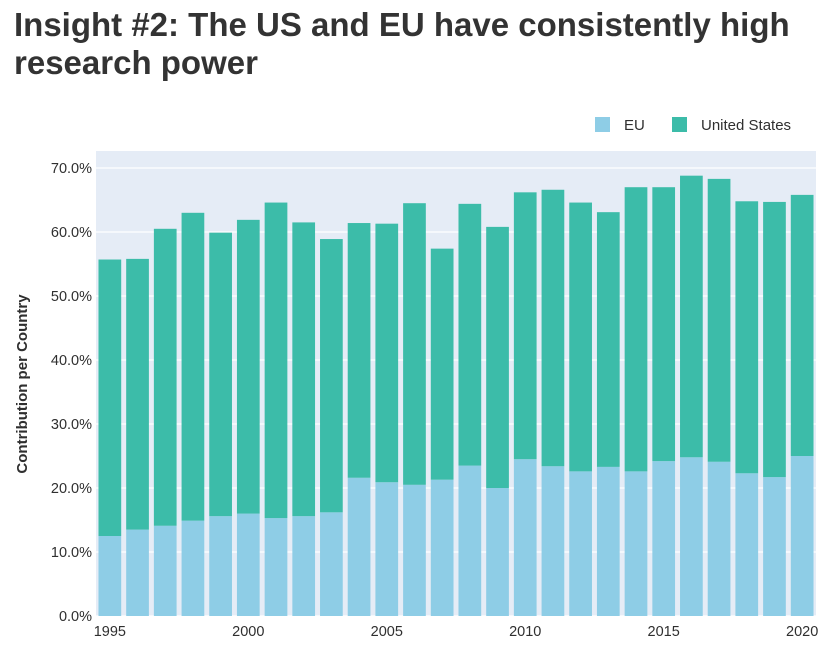 Image resolution: width=831 pixels, height=657 pixels. I want to click on y-tick-labels: 0.0% 10.0% 20.0% 30.0% 40.0% 50.0% 60.0% 70.0%, so click(71, 393).